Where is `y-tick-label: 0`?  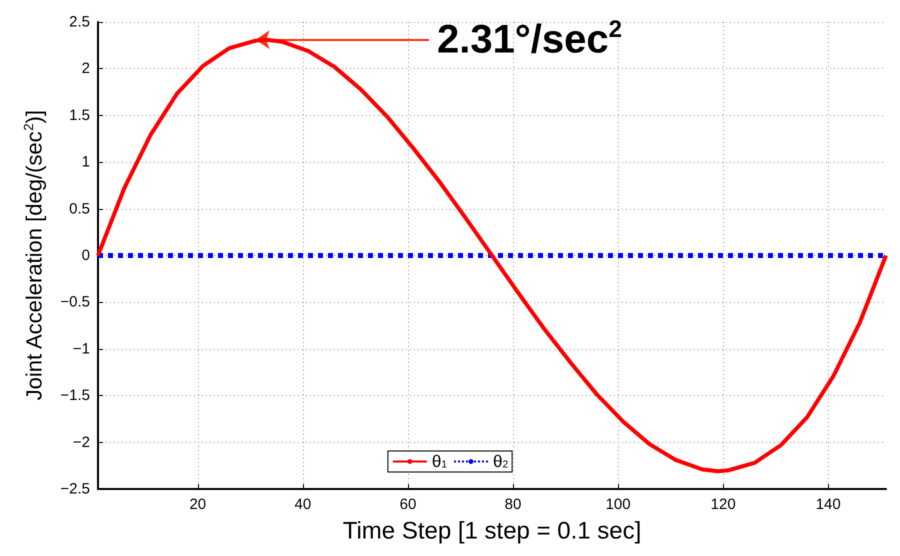 y-tick-label: 0 is located at coordinates (86, 255).